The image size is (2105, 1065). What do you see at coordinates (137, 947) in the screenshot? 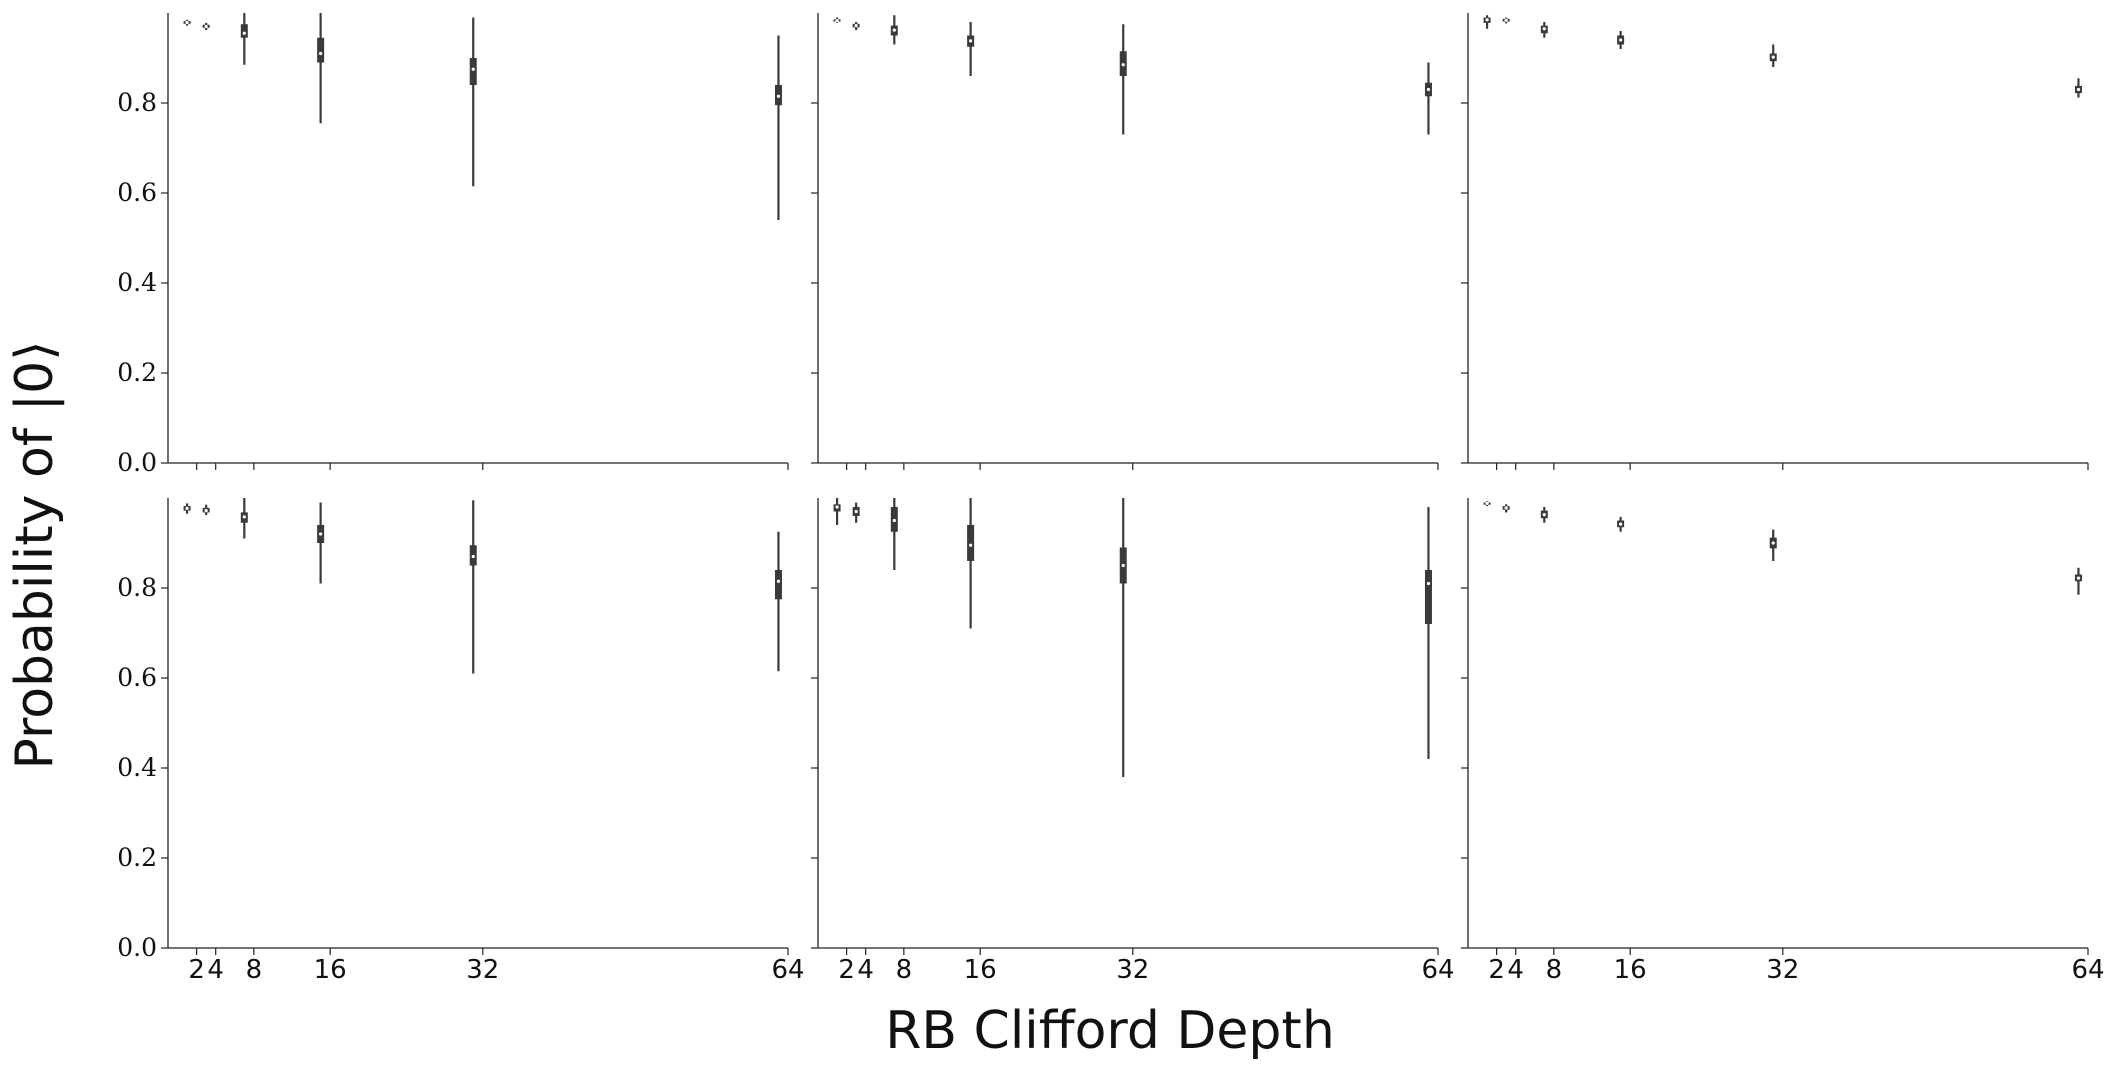
I see `y-tick-label: 0.0` at bounding box center [137, 947].